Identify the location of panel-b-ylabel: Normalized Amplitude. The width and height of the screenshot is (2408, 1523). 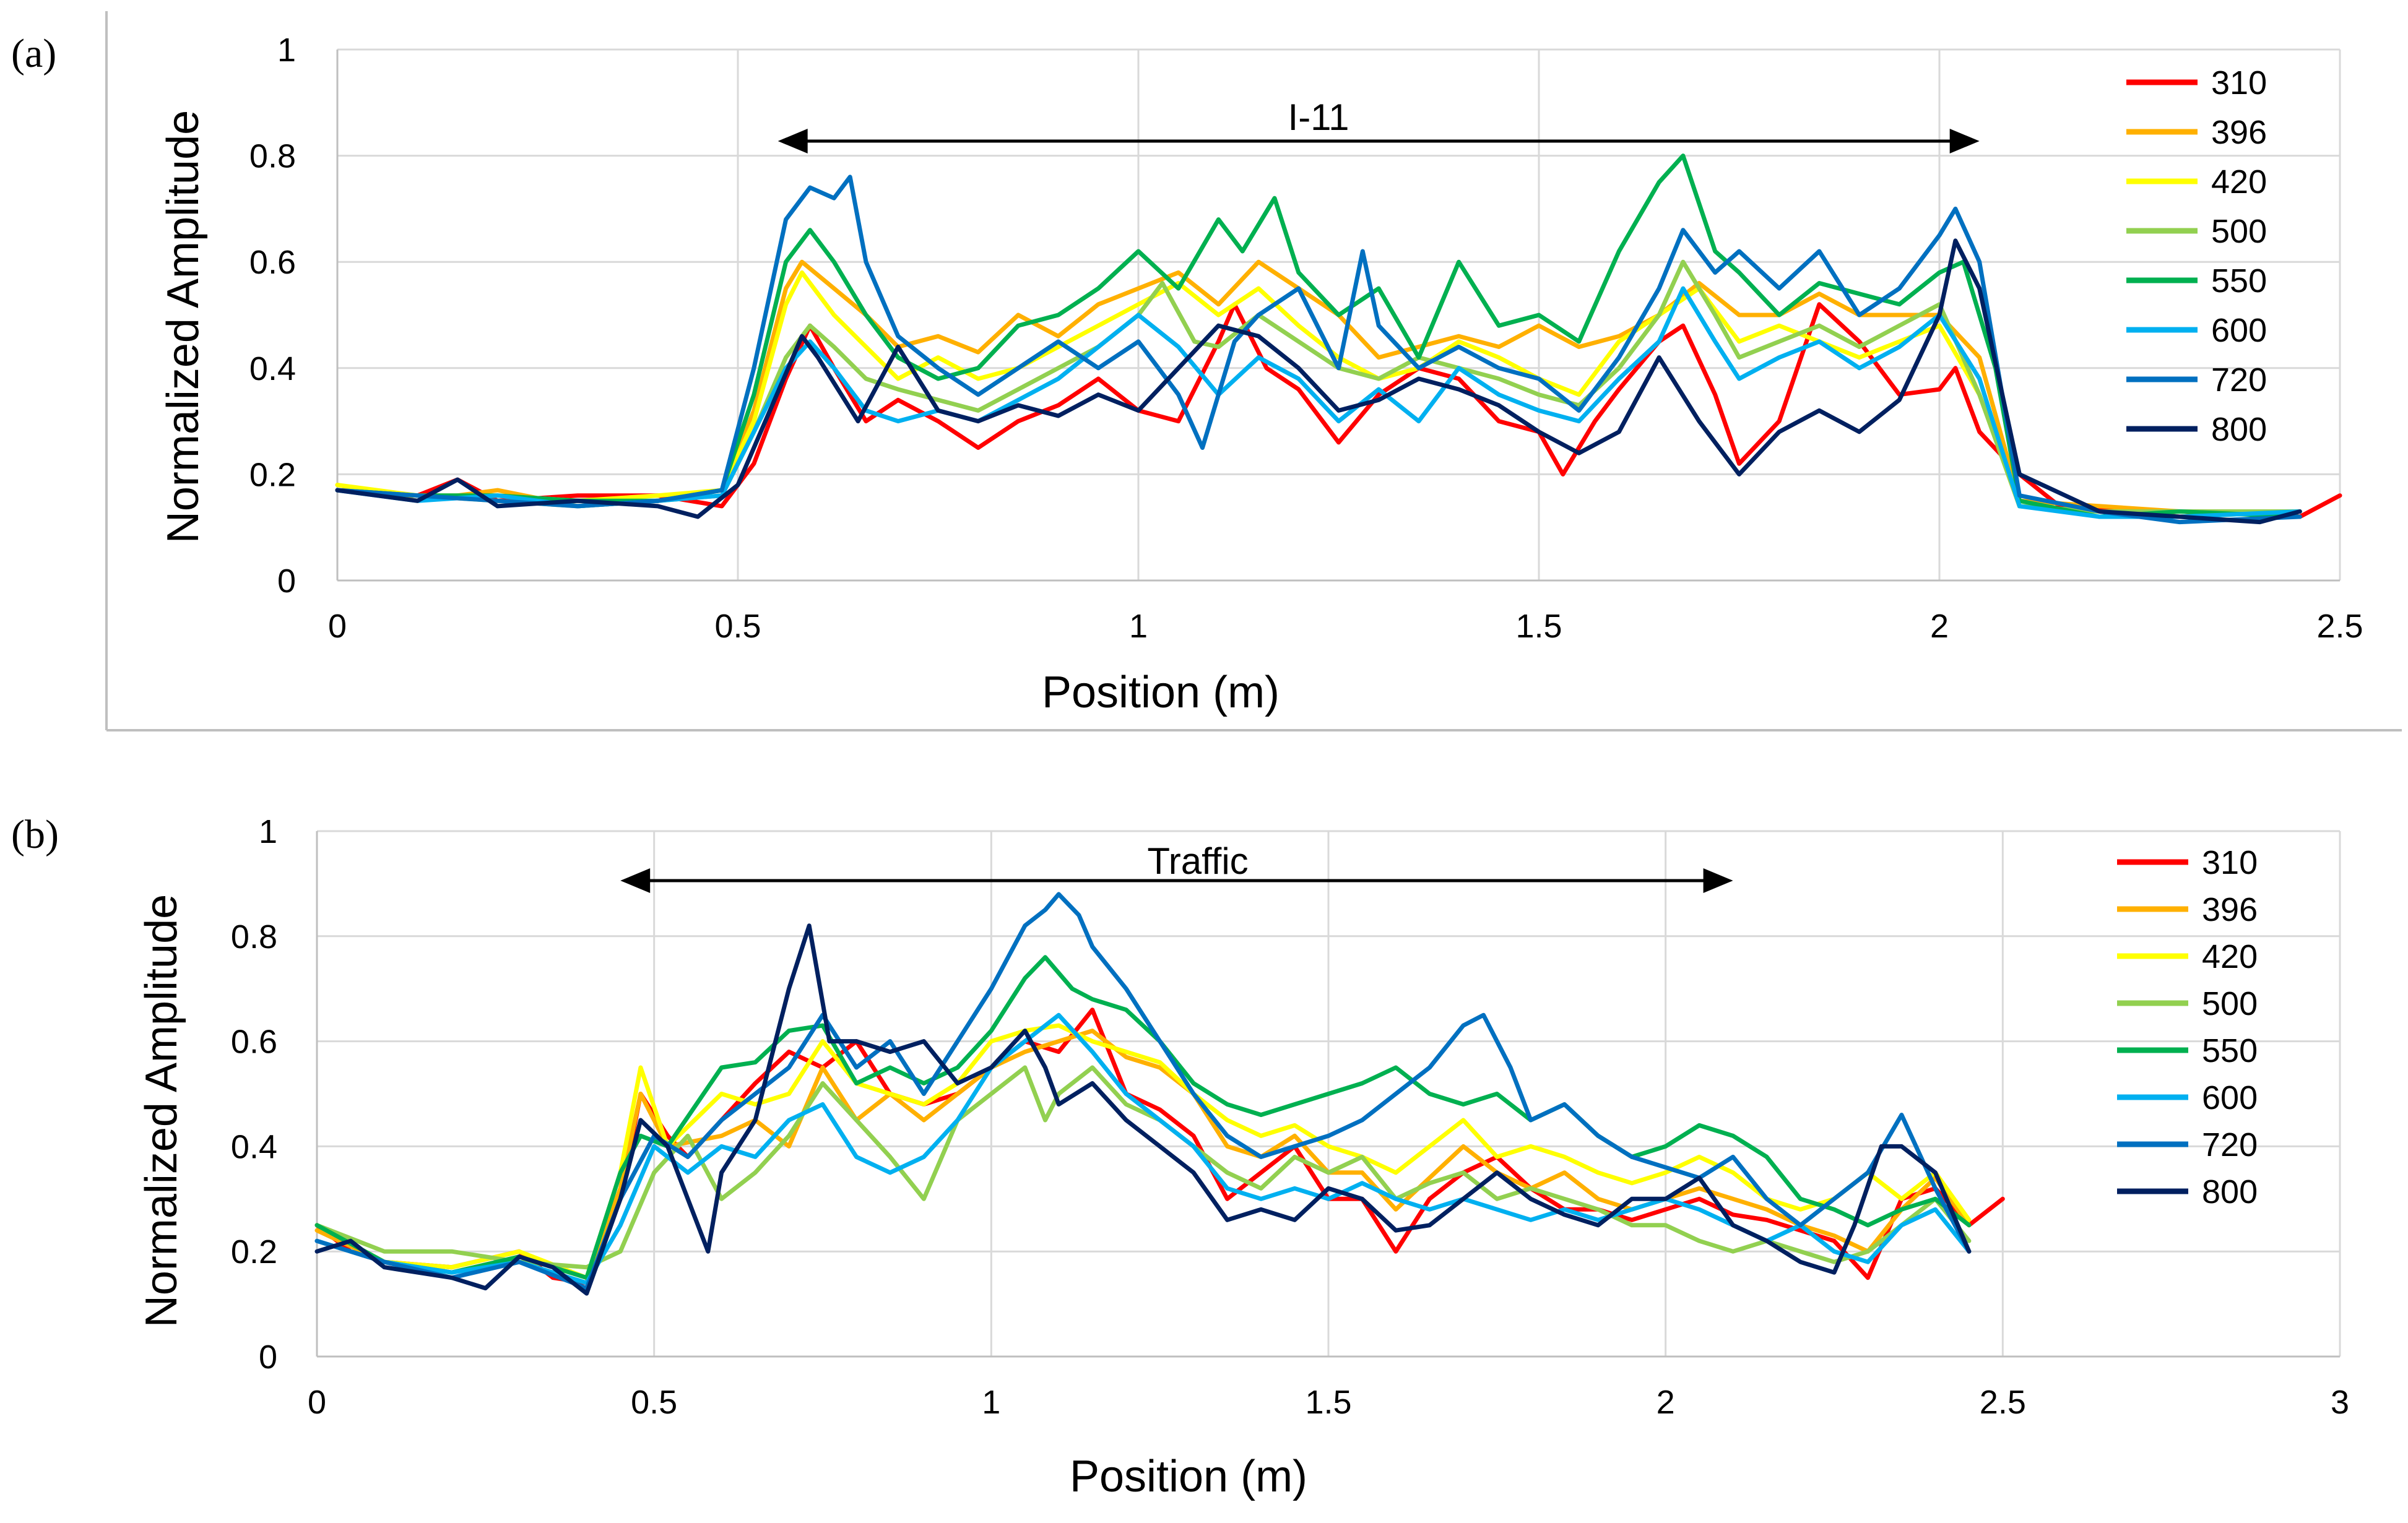
(161, 1110).